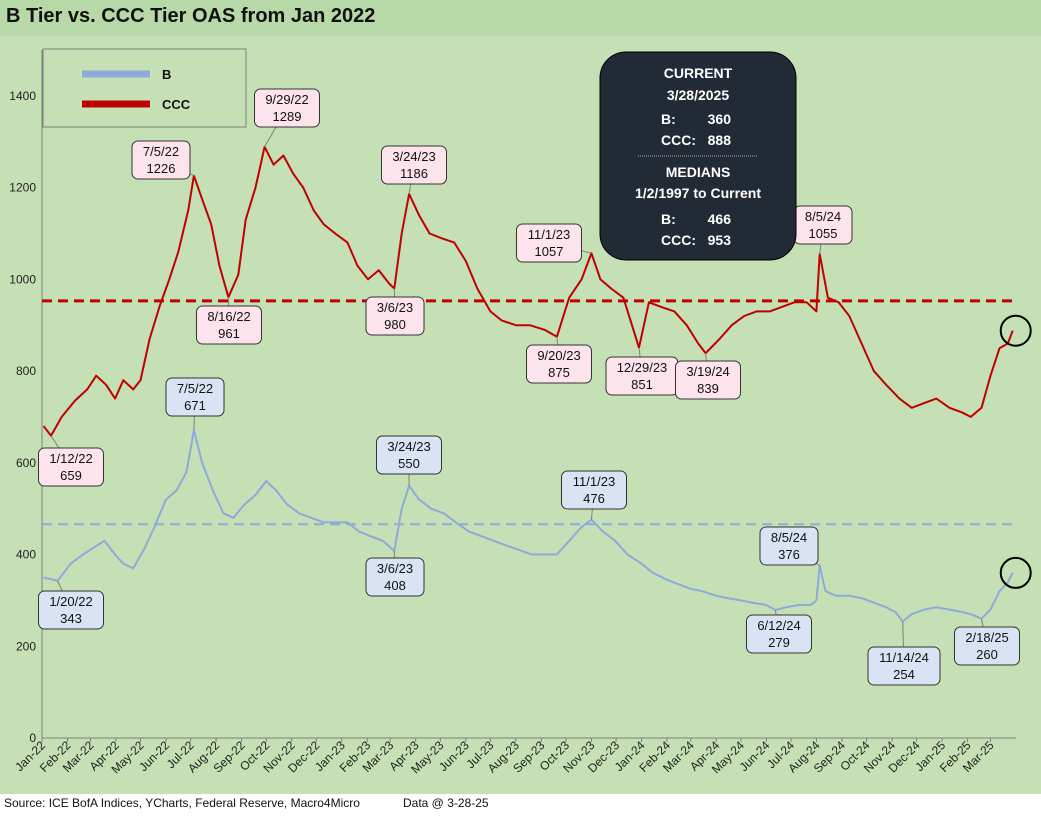 The height and width of the screenshot is (819, 1041). What do you see at coordinates (1015, 572) in the screenshot?
I see `b-current-circle` at bounding box center [1015, 572].